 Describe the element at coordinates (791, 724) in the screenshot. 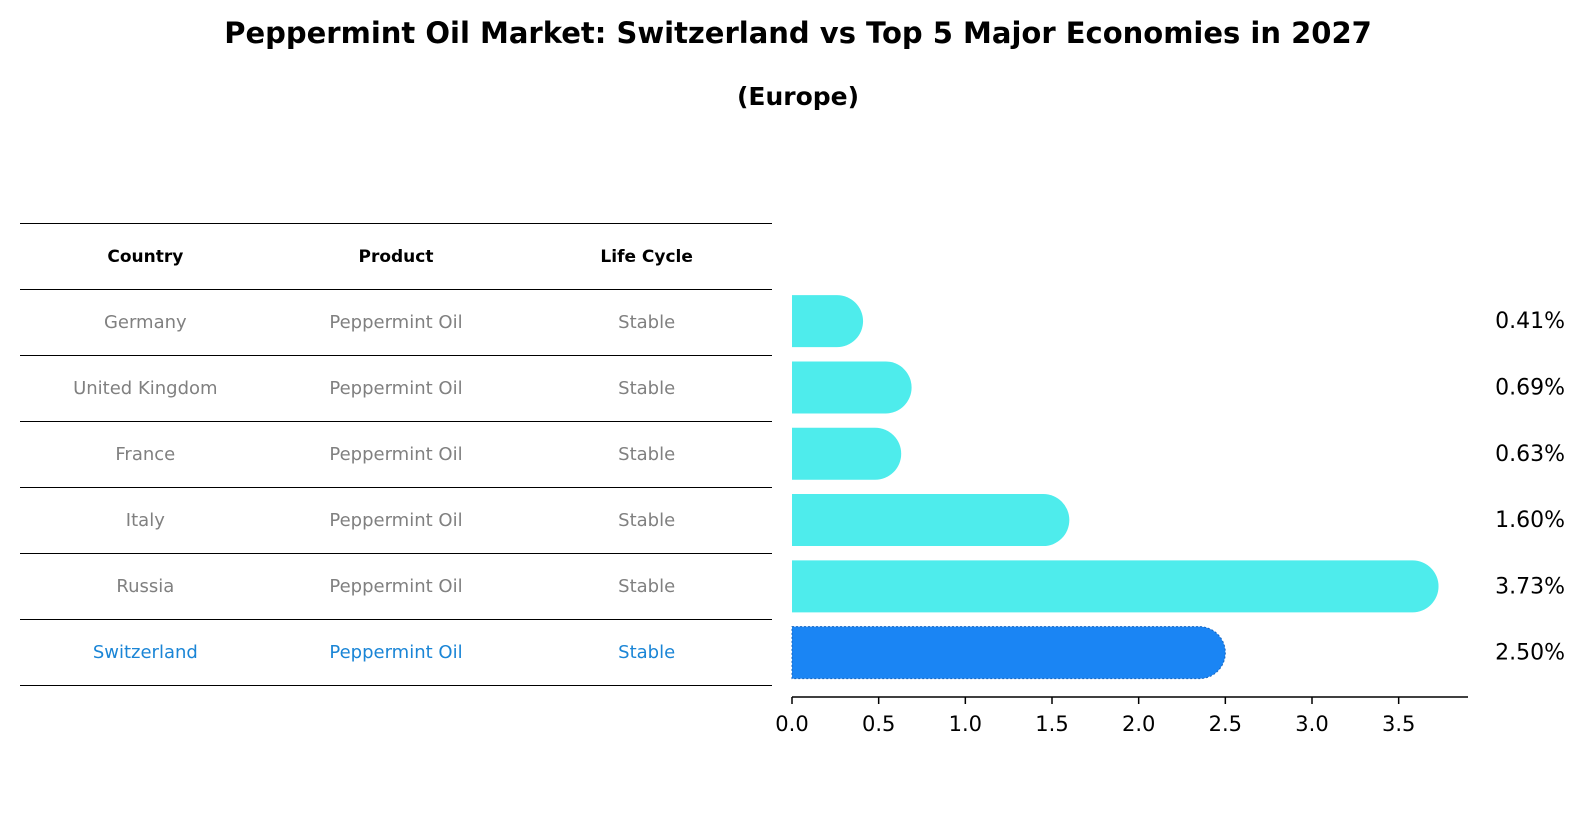

I see `x-tick-label: 0.0` at that location.